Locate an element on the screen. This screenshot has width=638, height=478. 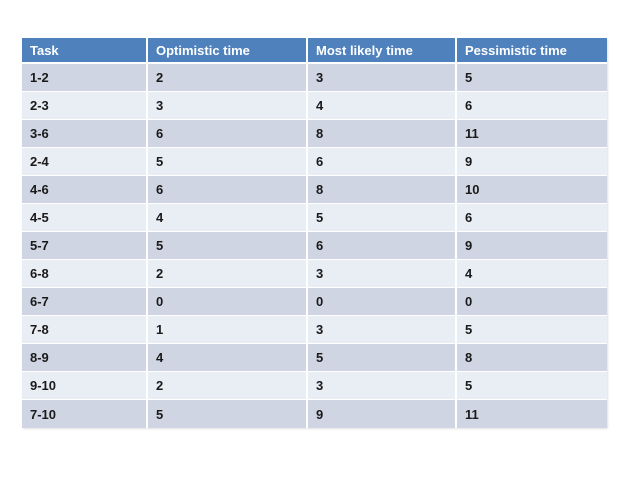
table-row: 6-8 2 3 4 is located at coordinates (314, 274).